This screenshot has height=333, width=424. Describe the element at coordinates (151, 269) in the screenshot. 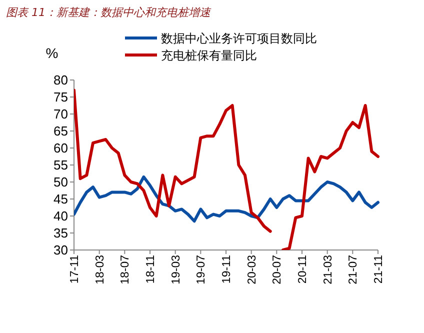

I see `x-tick-label: 18-11` at that location.